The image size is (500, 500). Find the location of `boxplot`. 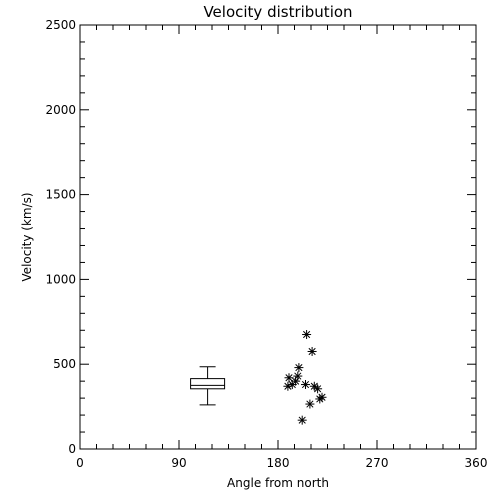

boxplot is located at coordinates (208, 386).